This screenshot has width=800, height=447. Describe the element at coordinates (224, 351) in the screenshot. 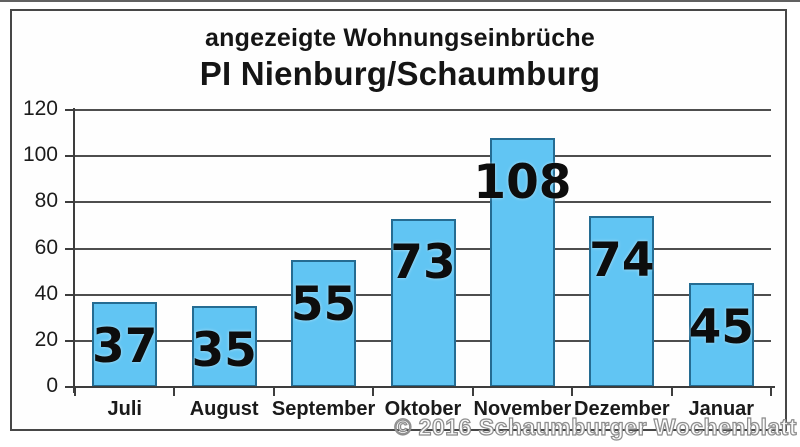

I see `bar-value-label: 35` at that location.